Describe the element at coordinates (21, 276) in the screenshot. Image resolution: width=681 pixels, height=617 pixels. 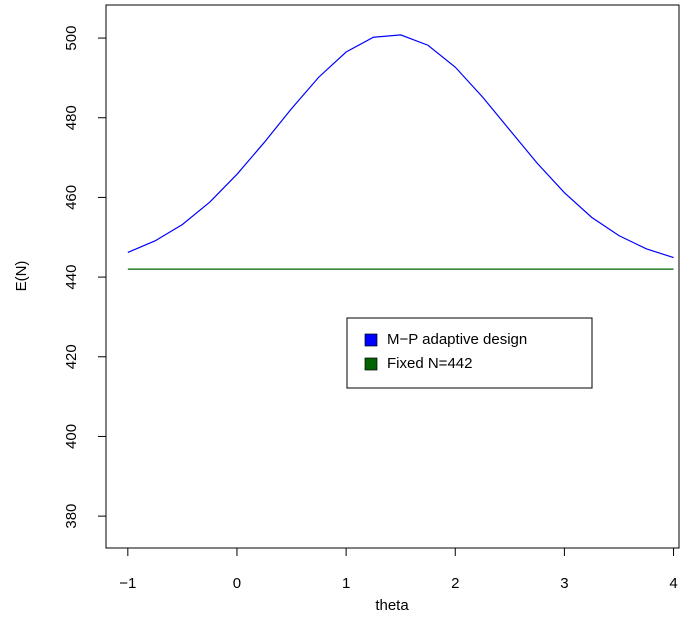
I see `y-axis-label: E(N)` at that location.